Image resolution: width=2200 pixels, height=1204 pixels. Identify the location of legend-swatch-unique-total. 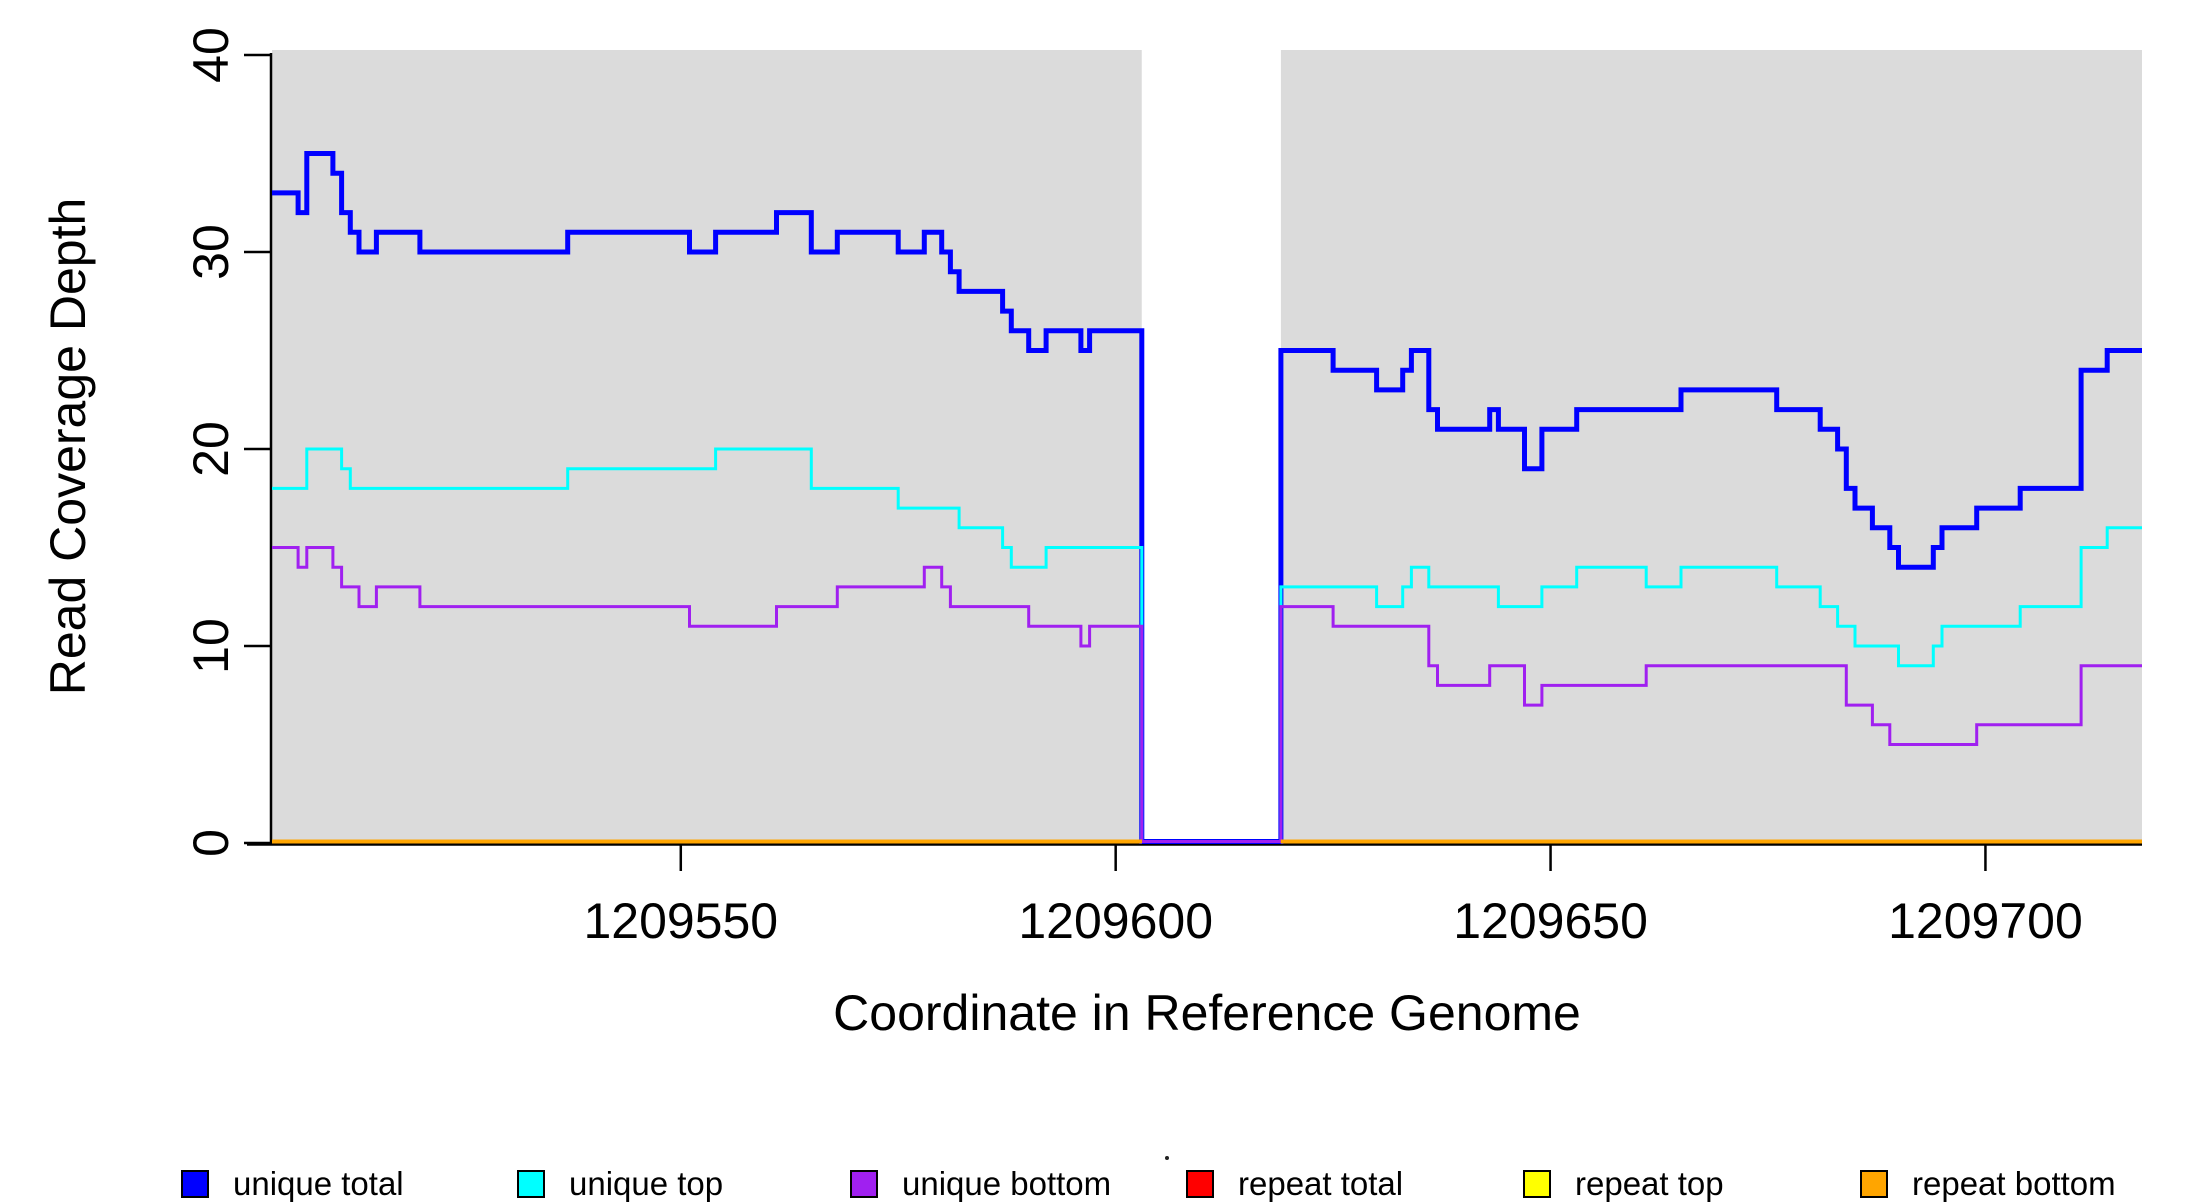
(195, 1184).